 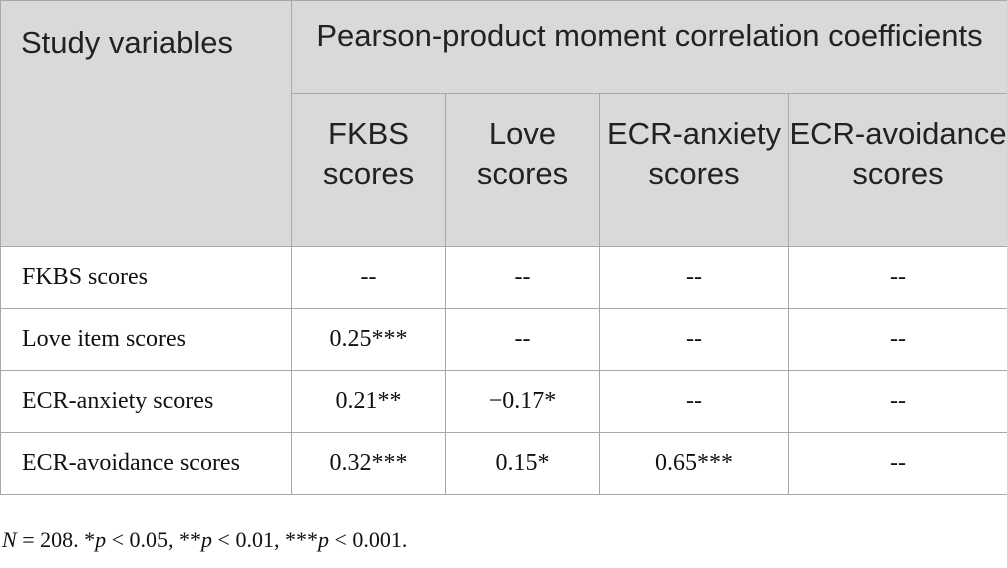 What do you see at coordinates (265, 539) in the screenshot?
I see `footnote-text: < 0.01, ***` at bounding box center [265, 539].